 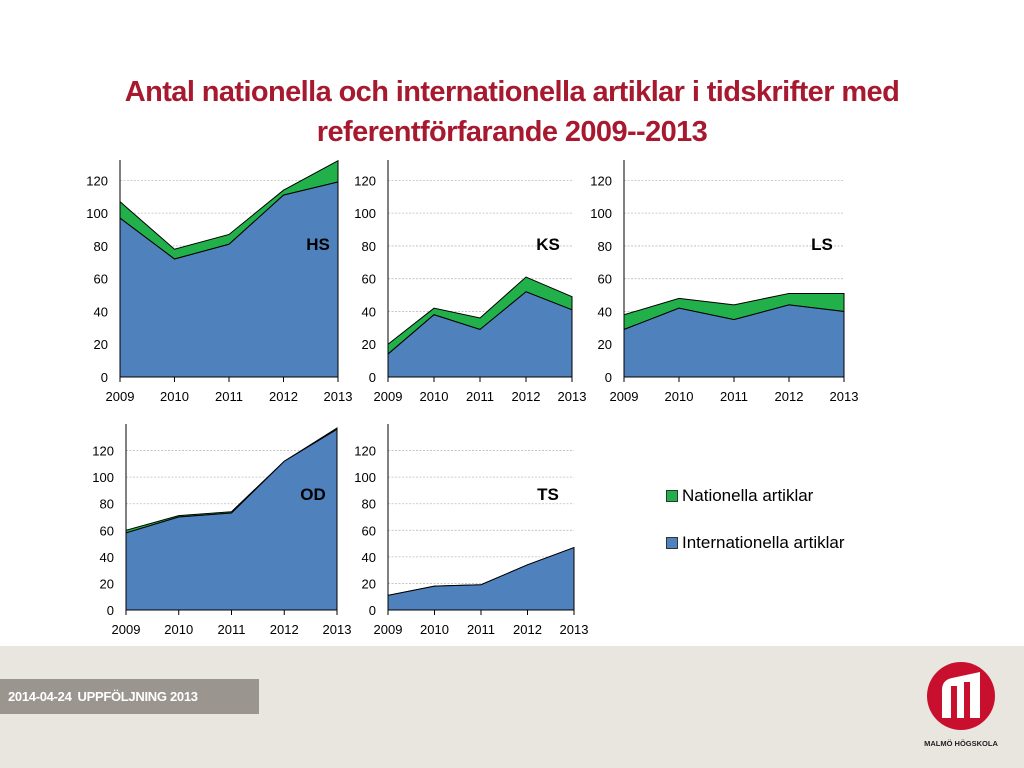 What do you see at coordinates (548, 244) in the screenshot?
I see `panel-label: KS` at bounding box center [548, 244].